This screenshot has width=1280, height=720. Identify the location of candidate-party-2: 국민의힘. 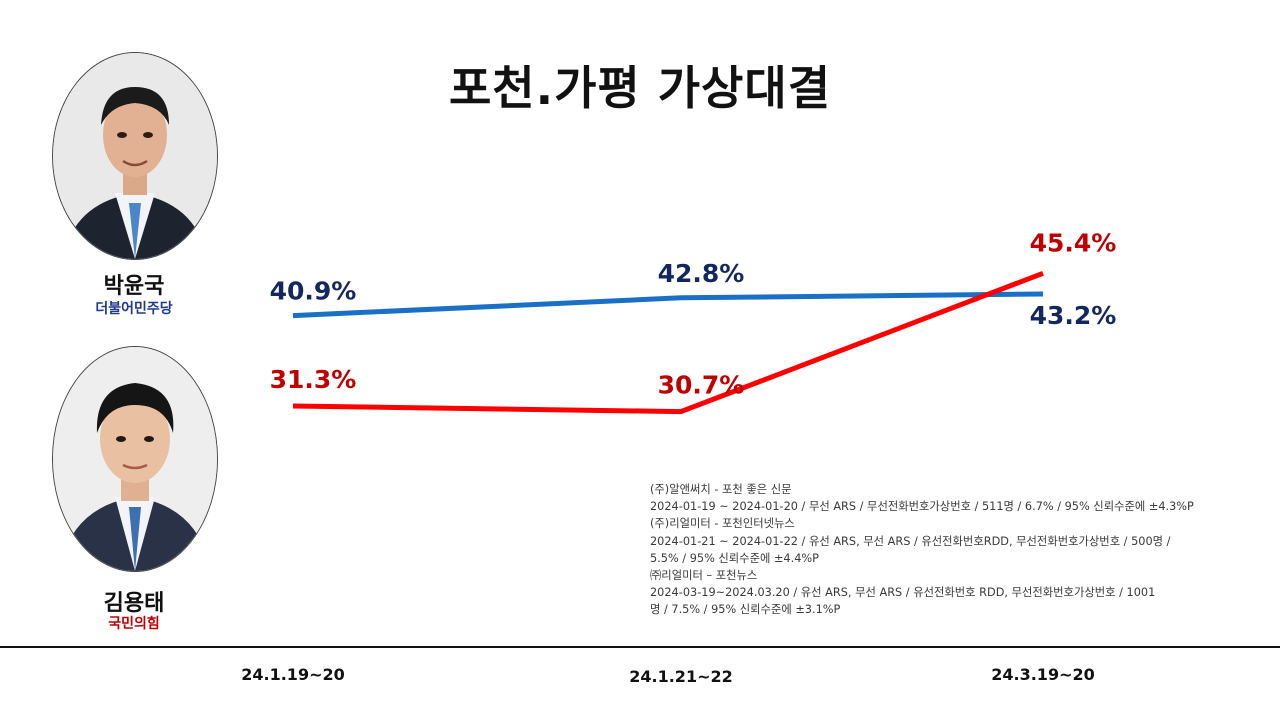
(134, 624).